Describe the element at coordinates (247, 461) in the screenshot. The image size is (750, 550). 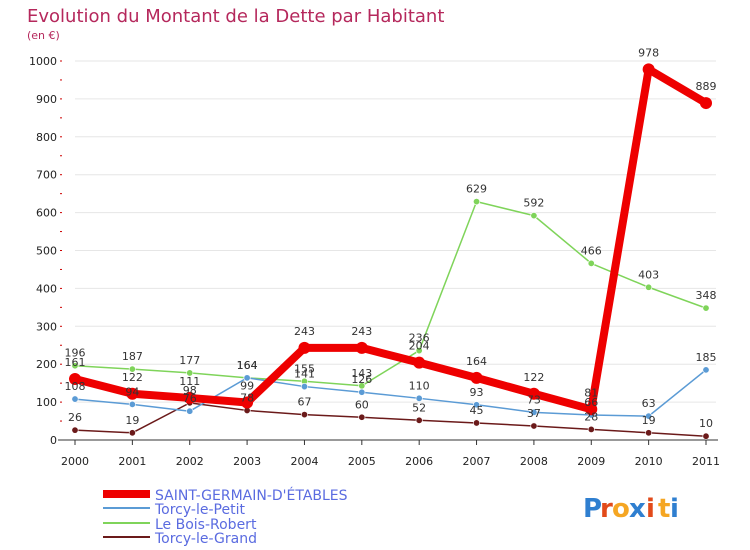
I see `x-tick-label: 2003` at that location.